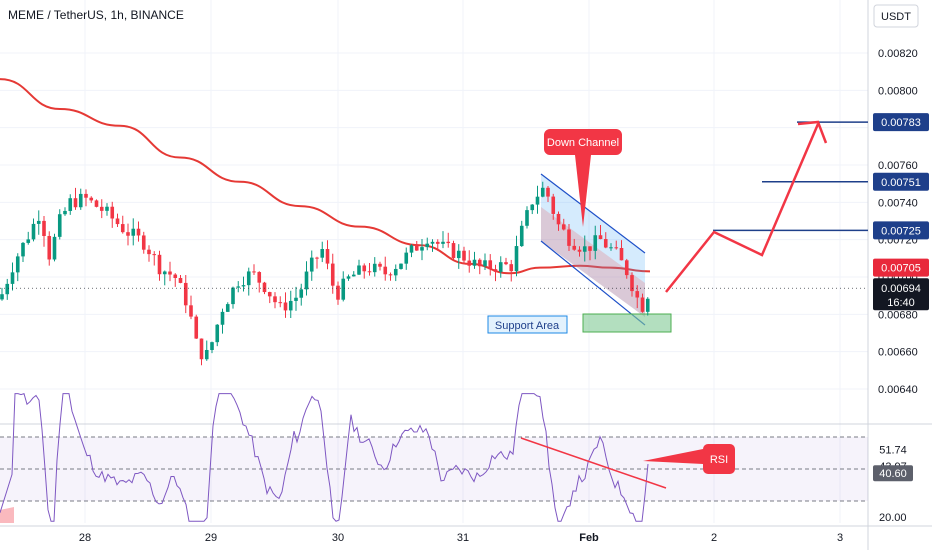  What do you see at coordinates (527, 326) in the screenshot?
I see `support-area-label: Support Area` at bounding box center [527, 326].